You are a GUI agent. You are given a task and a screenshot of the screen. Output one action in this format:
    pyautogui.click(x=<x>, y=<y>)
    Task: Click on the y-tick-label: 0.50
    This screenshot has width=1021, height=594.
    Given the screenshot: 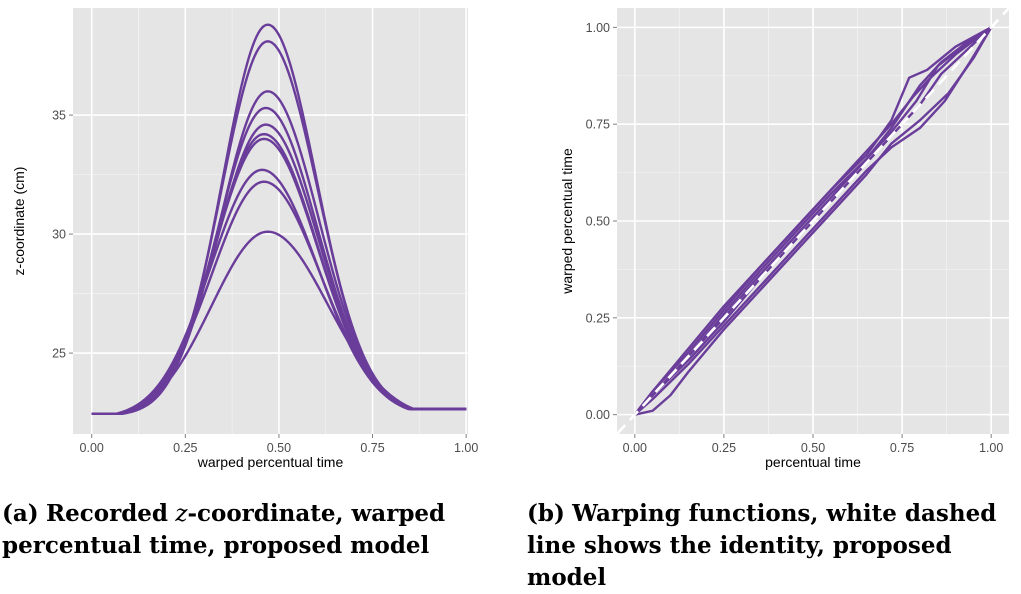 What is the action you would take?
    pyautogui.click(x=598, y=222)
    